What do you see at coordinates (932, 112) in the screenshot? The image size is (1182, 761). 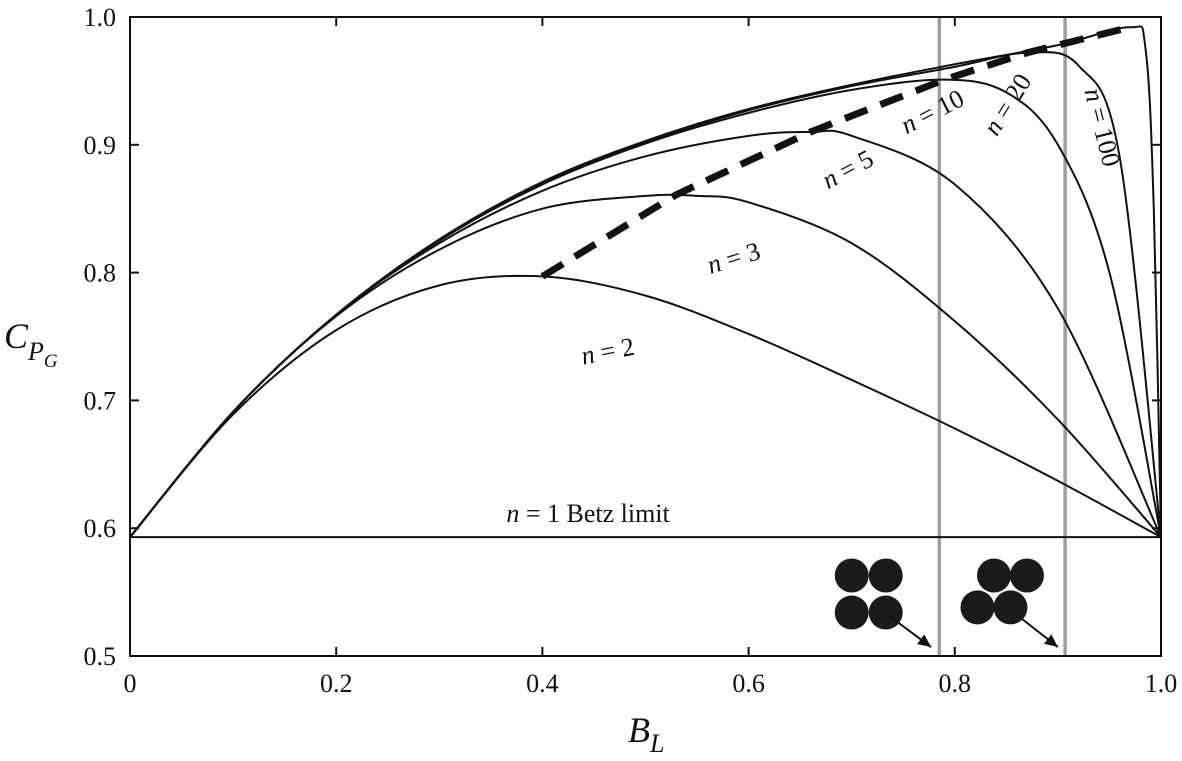 I see `curve-label-n-10: n = 10` at bounding box center [932, 112].